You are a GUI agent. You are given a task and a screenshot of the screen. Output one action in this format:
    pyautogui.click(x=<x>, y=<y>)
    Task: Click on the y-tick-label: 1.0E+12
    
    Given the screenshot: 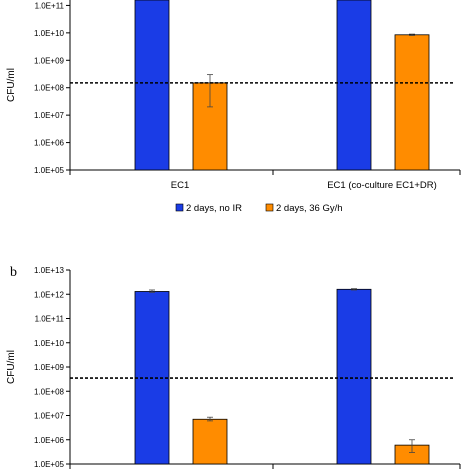 What is the action you would take?
    pyautogui.click(x=49, y=294)
    